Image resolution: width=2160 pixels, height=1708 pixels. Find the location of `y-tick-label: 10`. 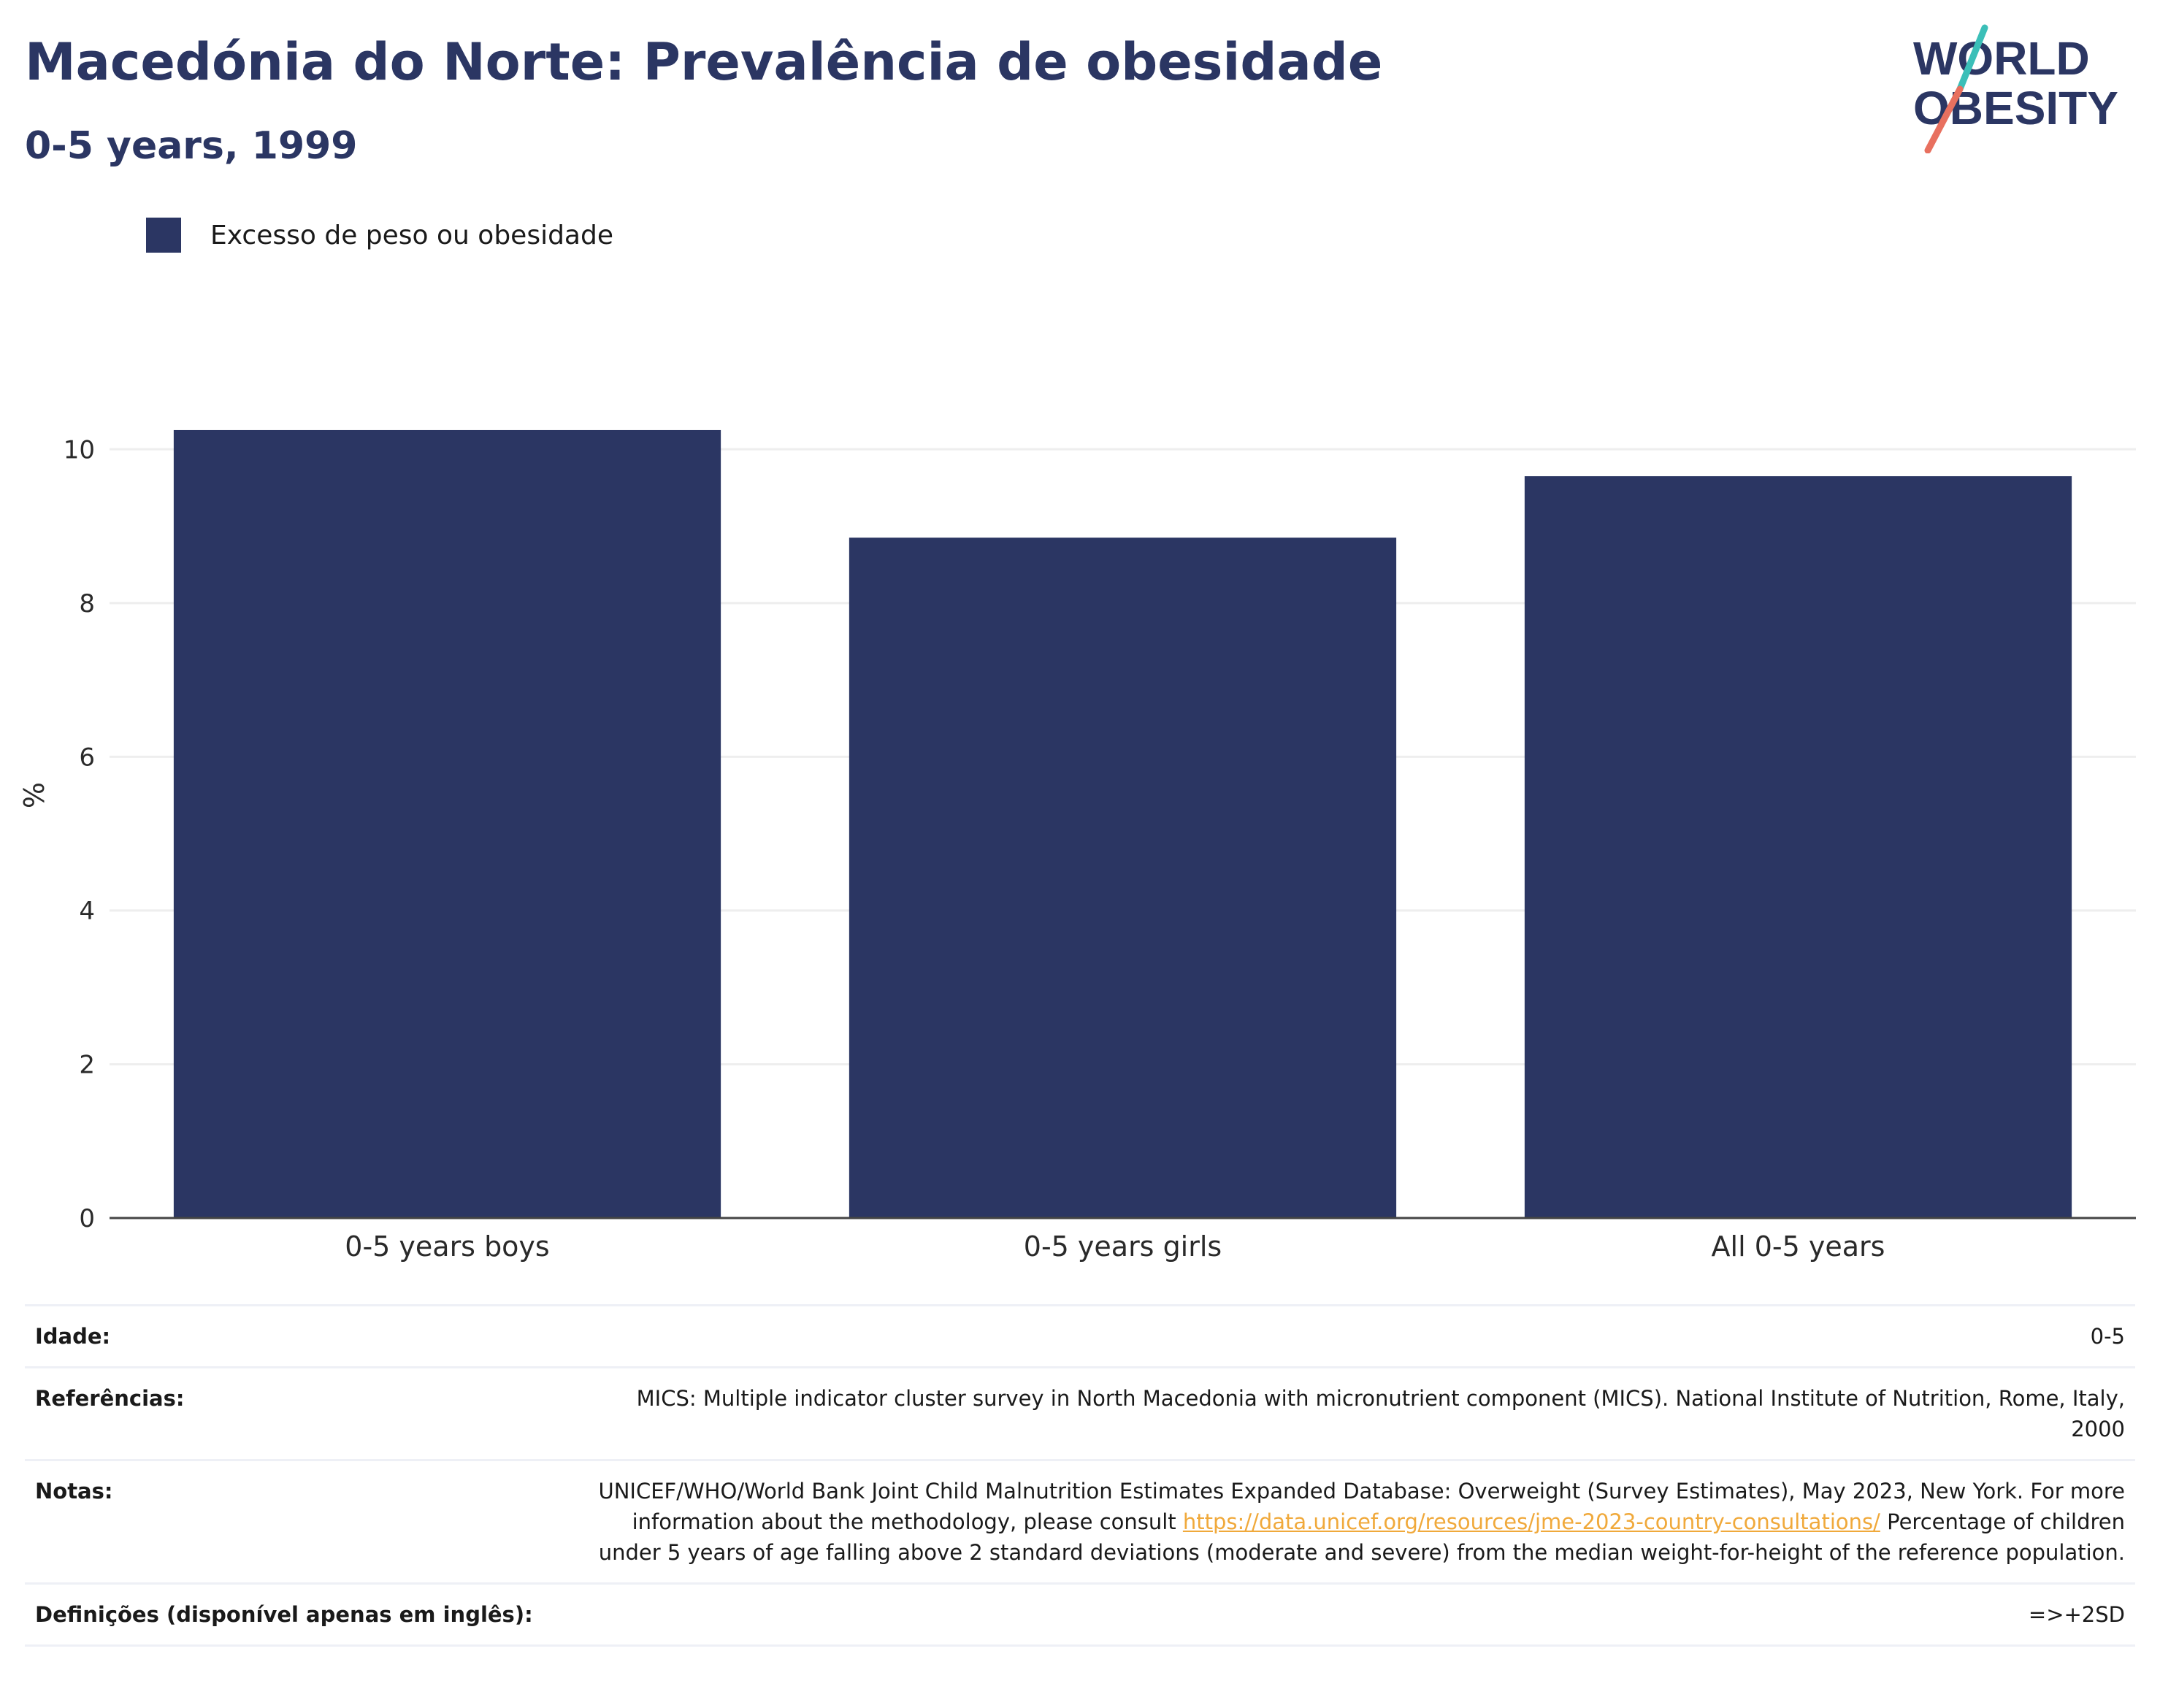

y-tick-label: 10 is located at coordinates (79, 449).